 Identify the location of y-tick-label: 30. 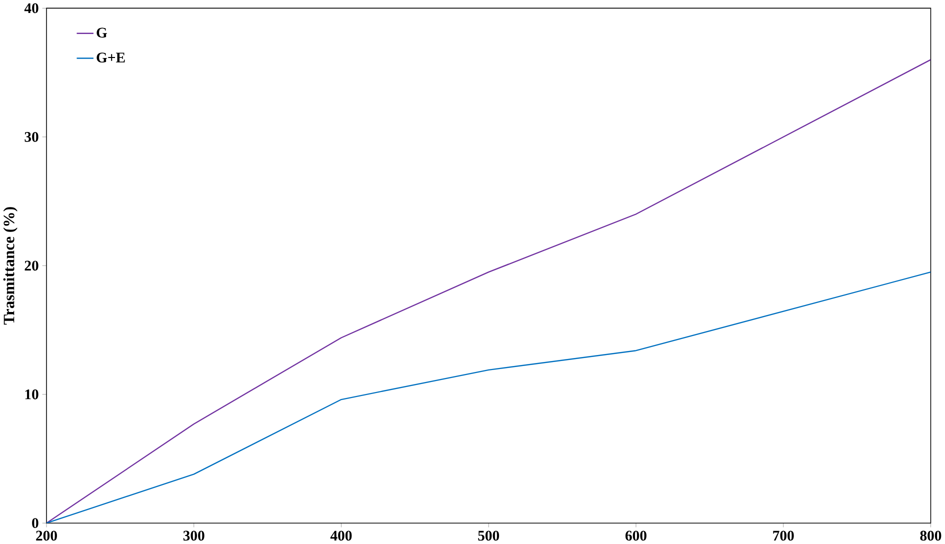
(31, 137).